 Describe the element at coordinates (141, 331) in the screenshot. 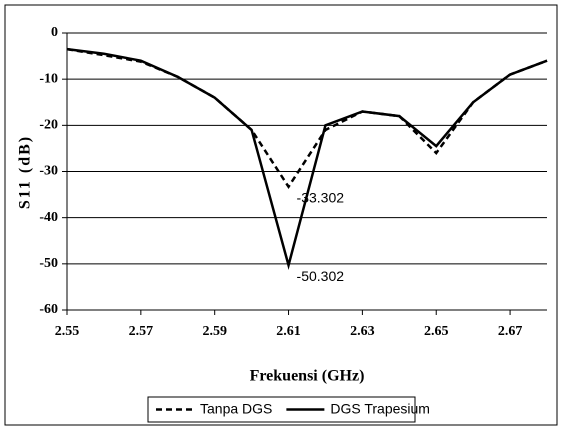

I see `x-tick-label: 2.57` at that location.